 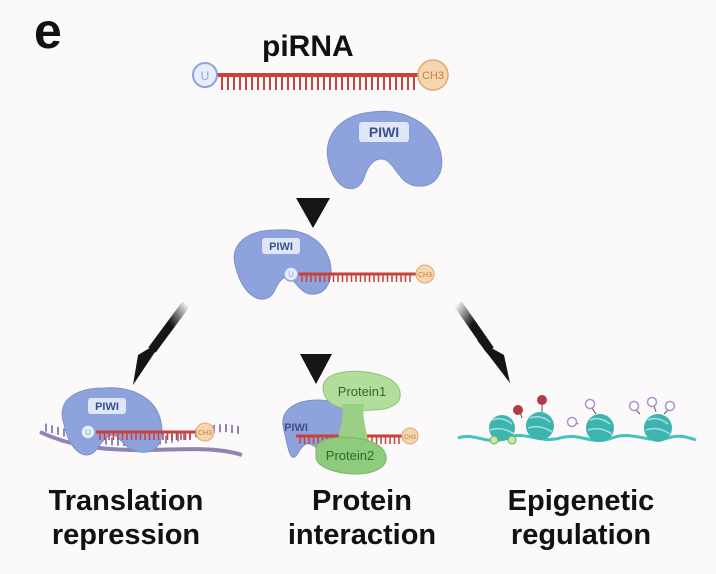 I want to click on caption-line: Translation, so click(x=126, y=501).